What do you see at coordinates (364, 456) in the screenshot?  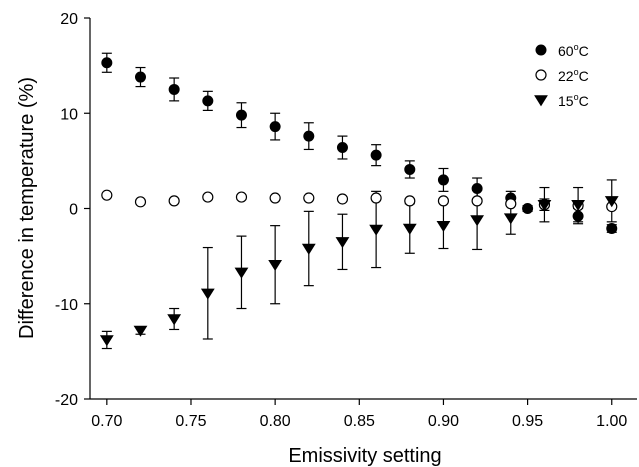 I see `x-axis-title: Emissivity setting` at bounding box center [364, 456].